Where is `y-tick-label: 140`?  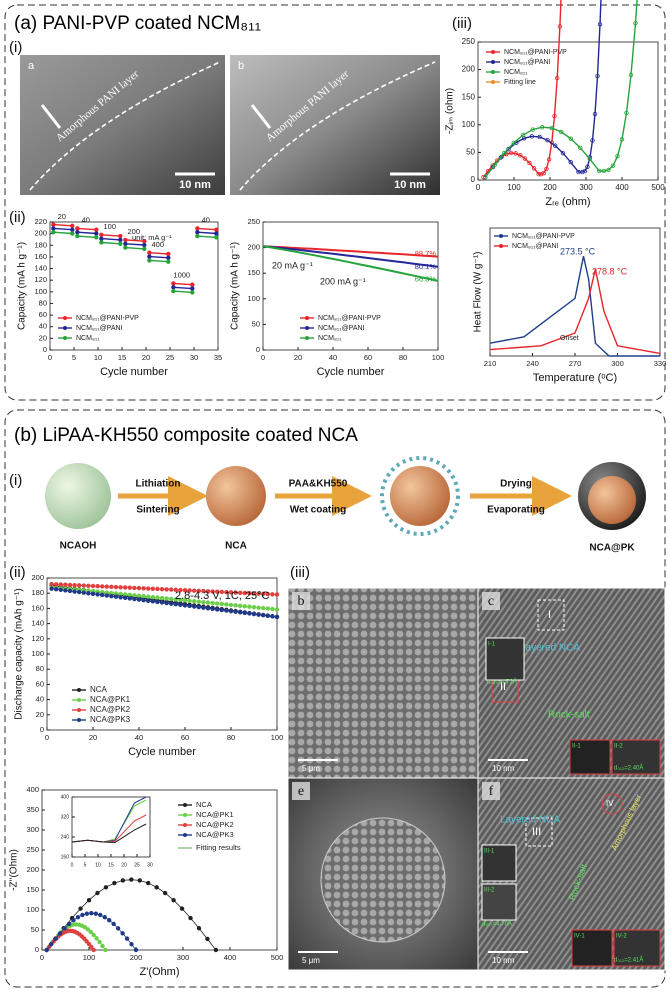 y-tick-label: 140 is located at coordinates (40, 268).